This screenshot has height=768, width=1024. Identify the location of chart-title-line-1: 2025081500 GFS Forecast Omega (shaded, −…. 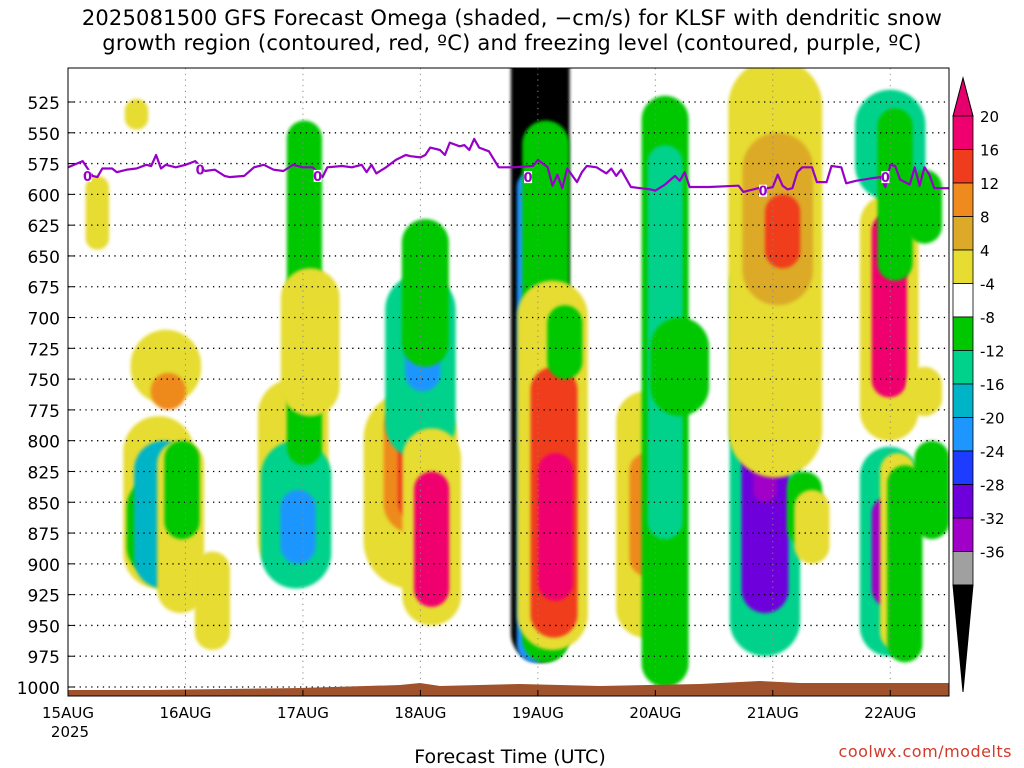
(512, 18).